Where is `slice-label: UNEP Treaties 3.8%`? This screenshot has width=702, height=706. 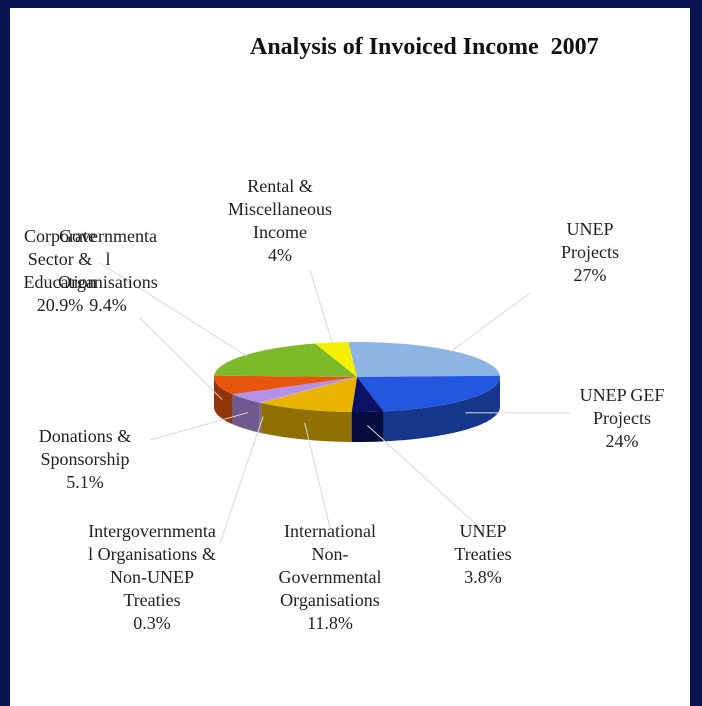 slice-label: UNEP Treaties 3.8% is located at coordinates (483, 554).